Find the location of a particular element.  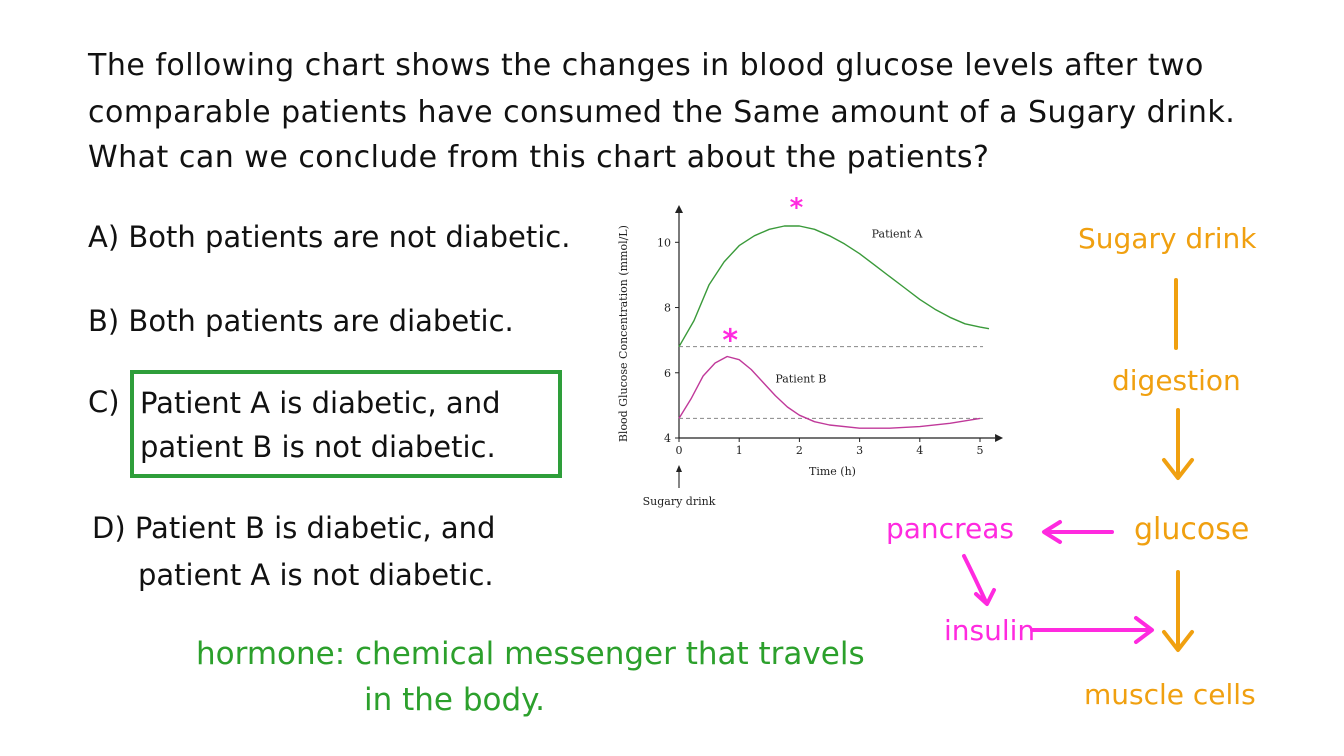

option-c-line-2: patient B is not diabetic. is located at coordinates (318, 447).